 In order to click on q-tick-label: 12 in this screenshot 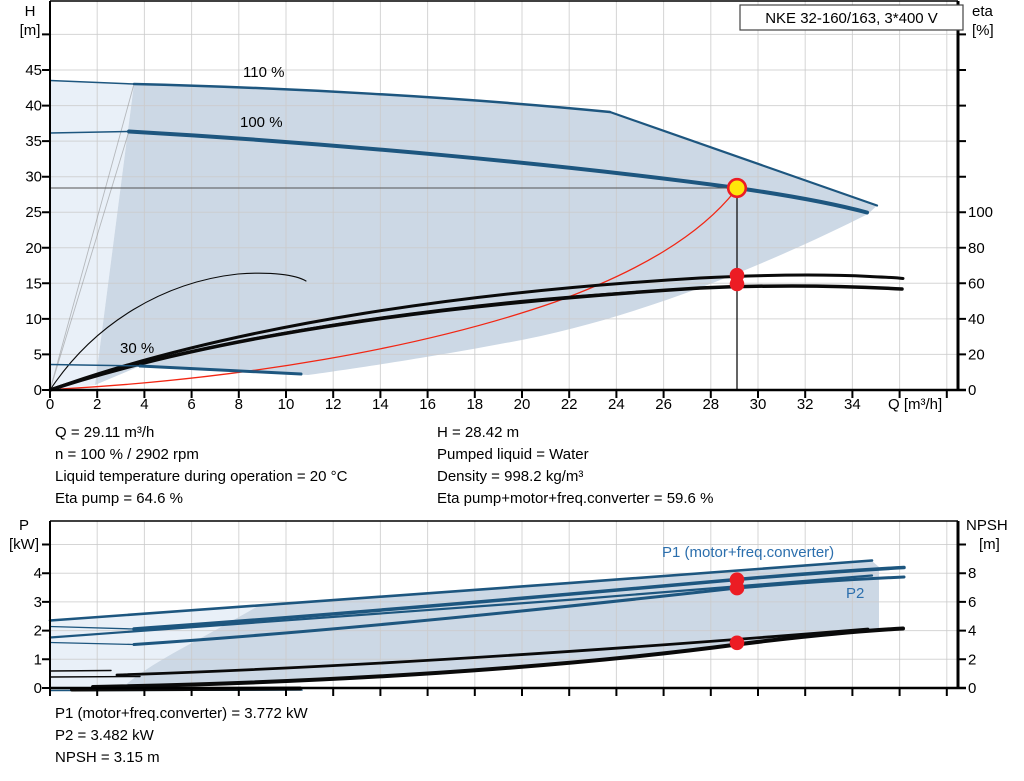, I will do `click(333, 404)`.